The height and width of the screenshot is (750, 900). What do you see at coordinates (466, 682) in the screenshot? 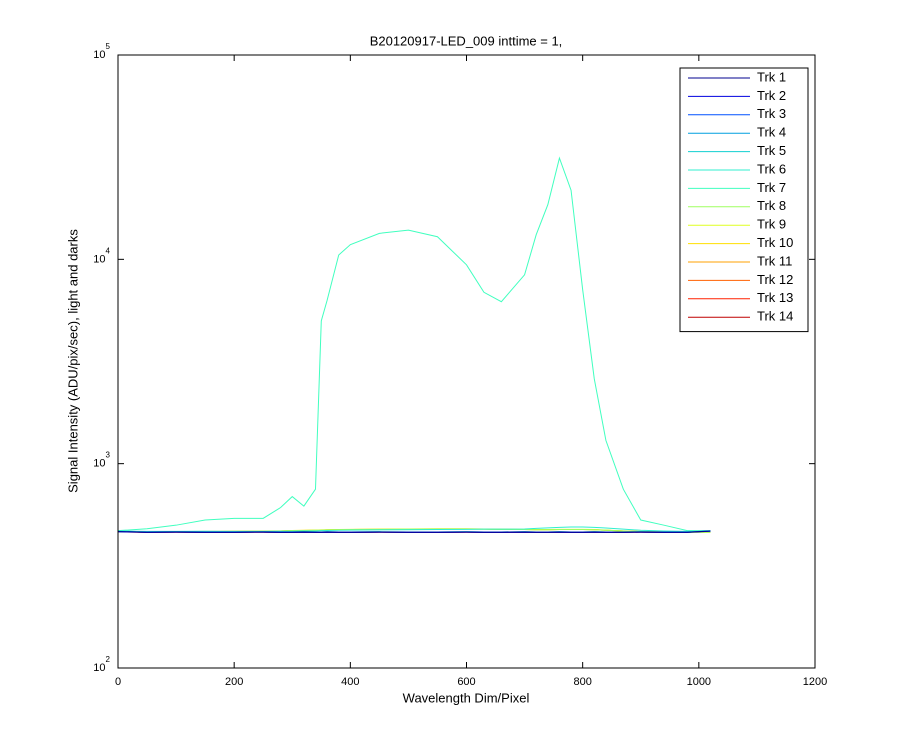
I see `x-tick-label: 600` at bounding box center [466, 682].